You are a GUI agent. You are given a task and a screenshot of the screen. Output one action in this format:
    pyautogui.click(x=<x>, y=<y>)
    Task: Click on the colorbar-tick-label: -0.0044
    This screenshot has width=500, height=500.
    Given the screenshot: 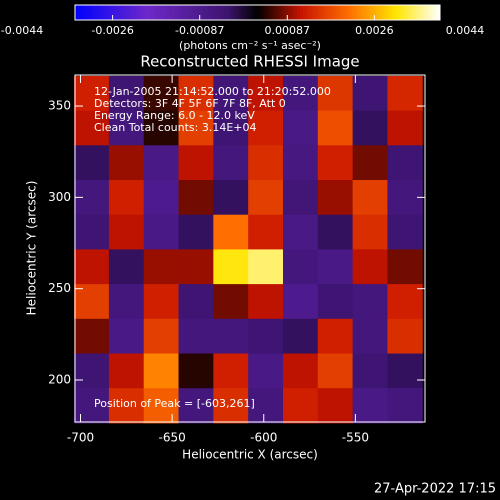 What is the action you would take?
    pyautogui.click(x=22, y=30)
    